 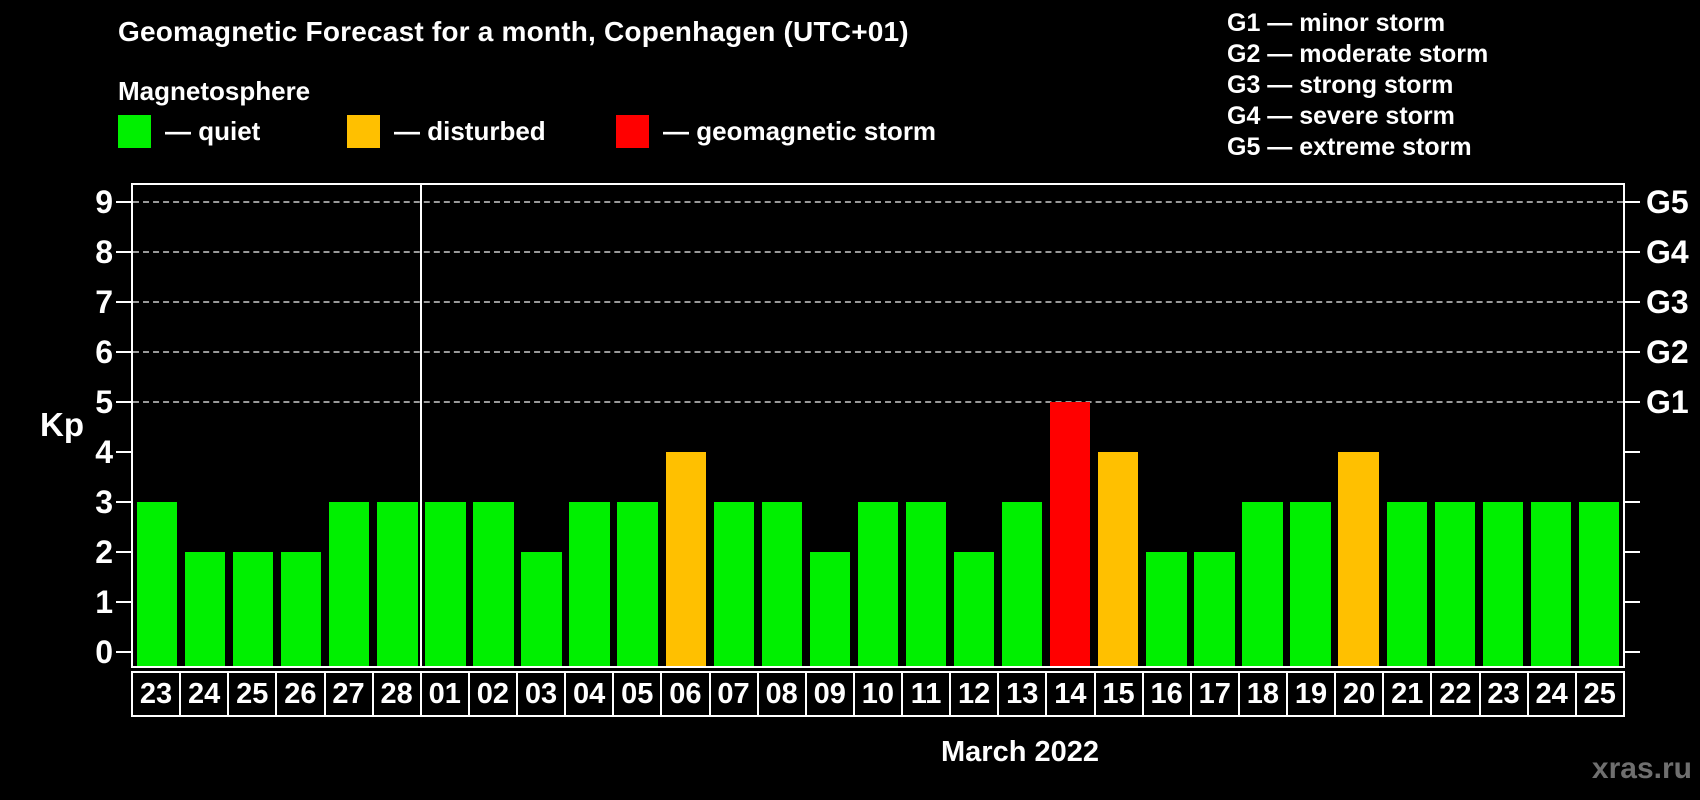 What do you see at coordinates (1667, 302) in the screenshot?
I see `g-scale-label-G3: G3` at bounding box center [1667, 302].